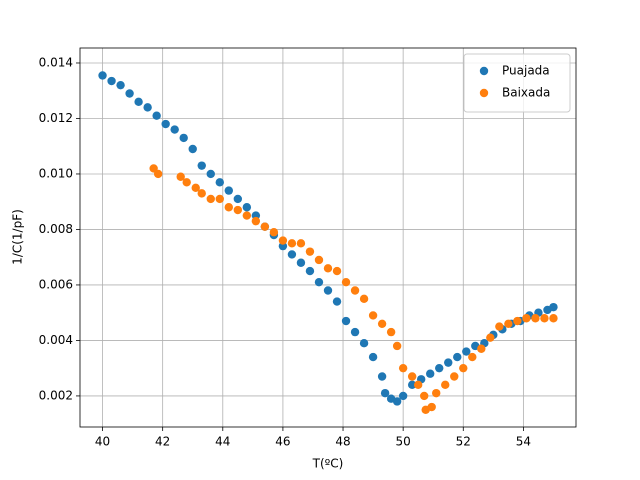  I want to click on legend-label: Puajada, so click(526, 71).